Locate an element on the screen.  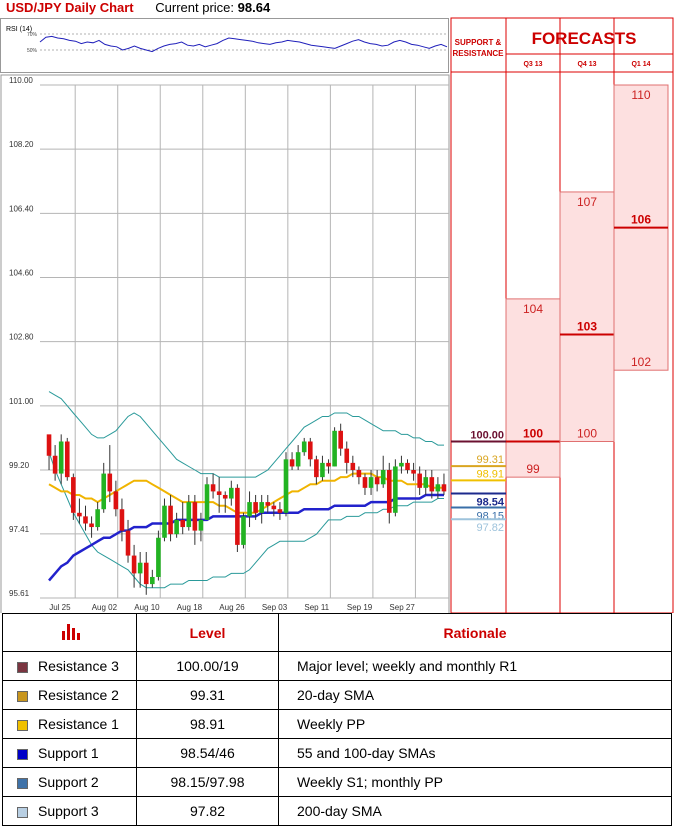
row-rationale: Weekly S1; monthly PP is located at coordinates (475, 782).